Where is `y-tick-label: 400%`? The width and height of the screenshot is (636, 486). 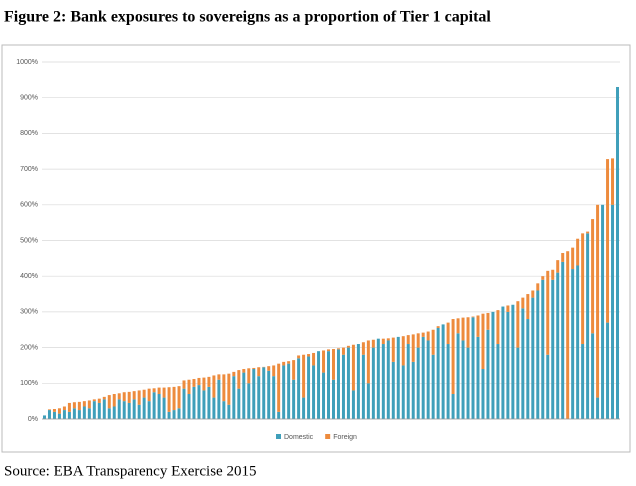
y-tick-label: 400% is located at coordinates (29, 276).